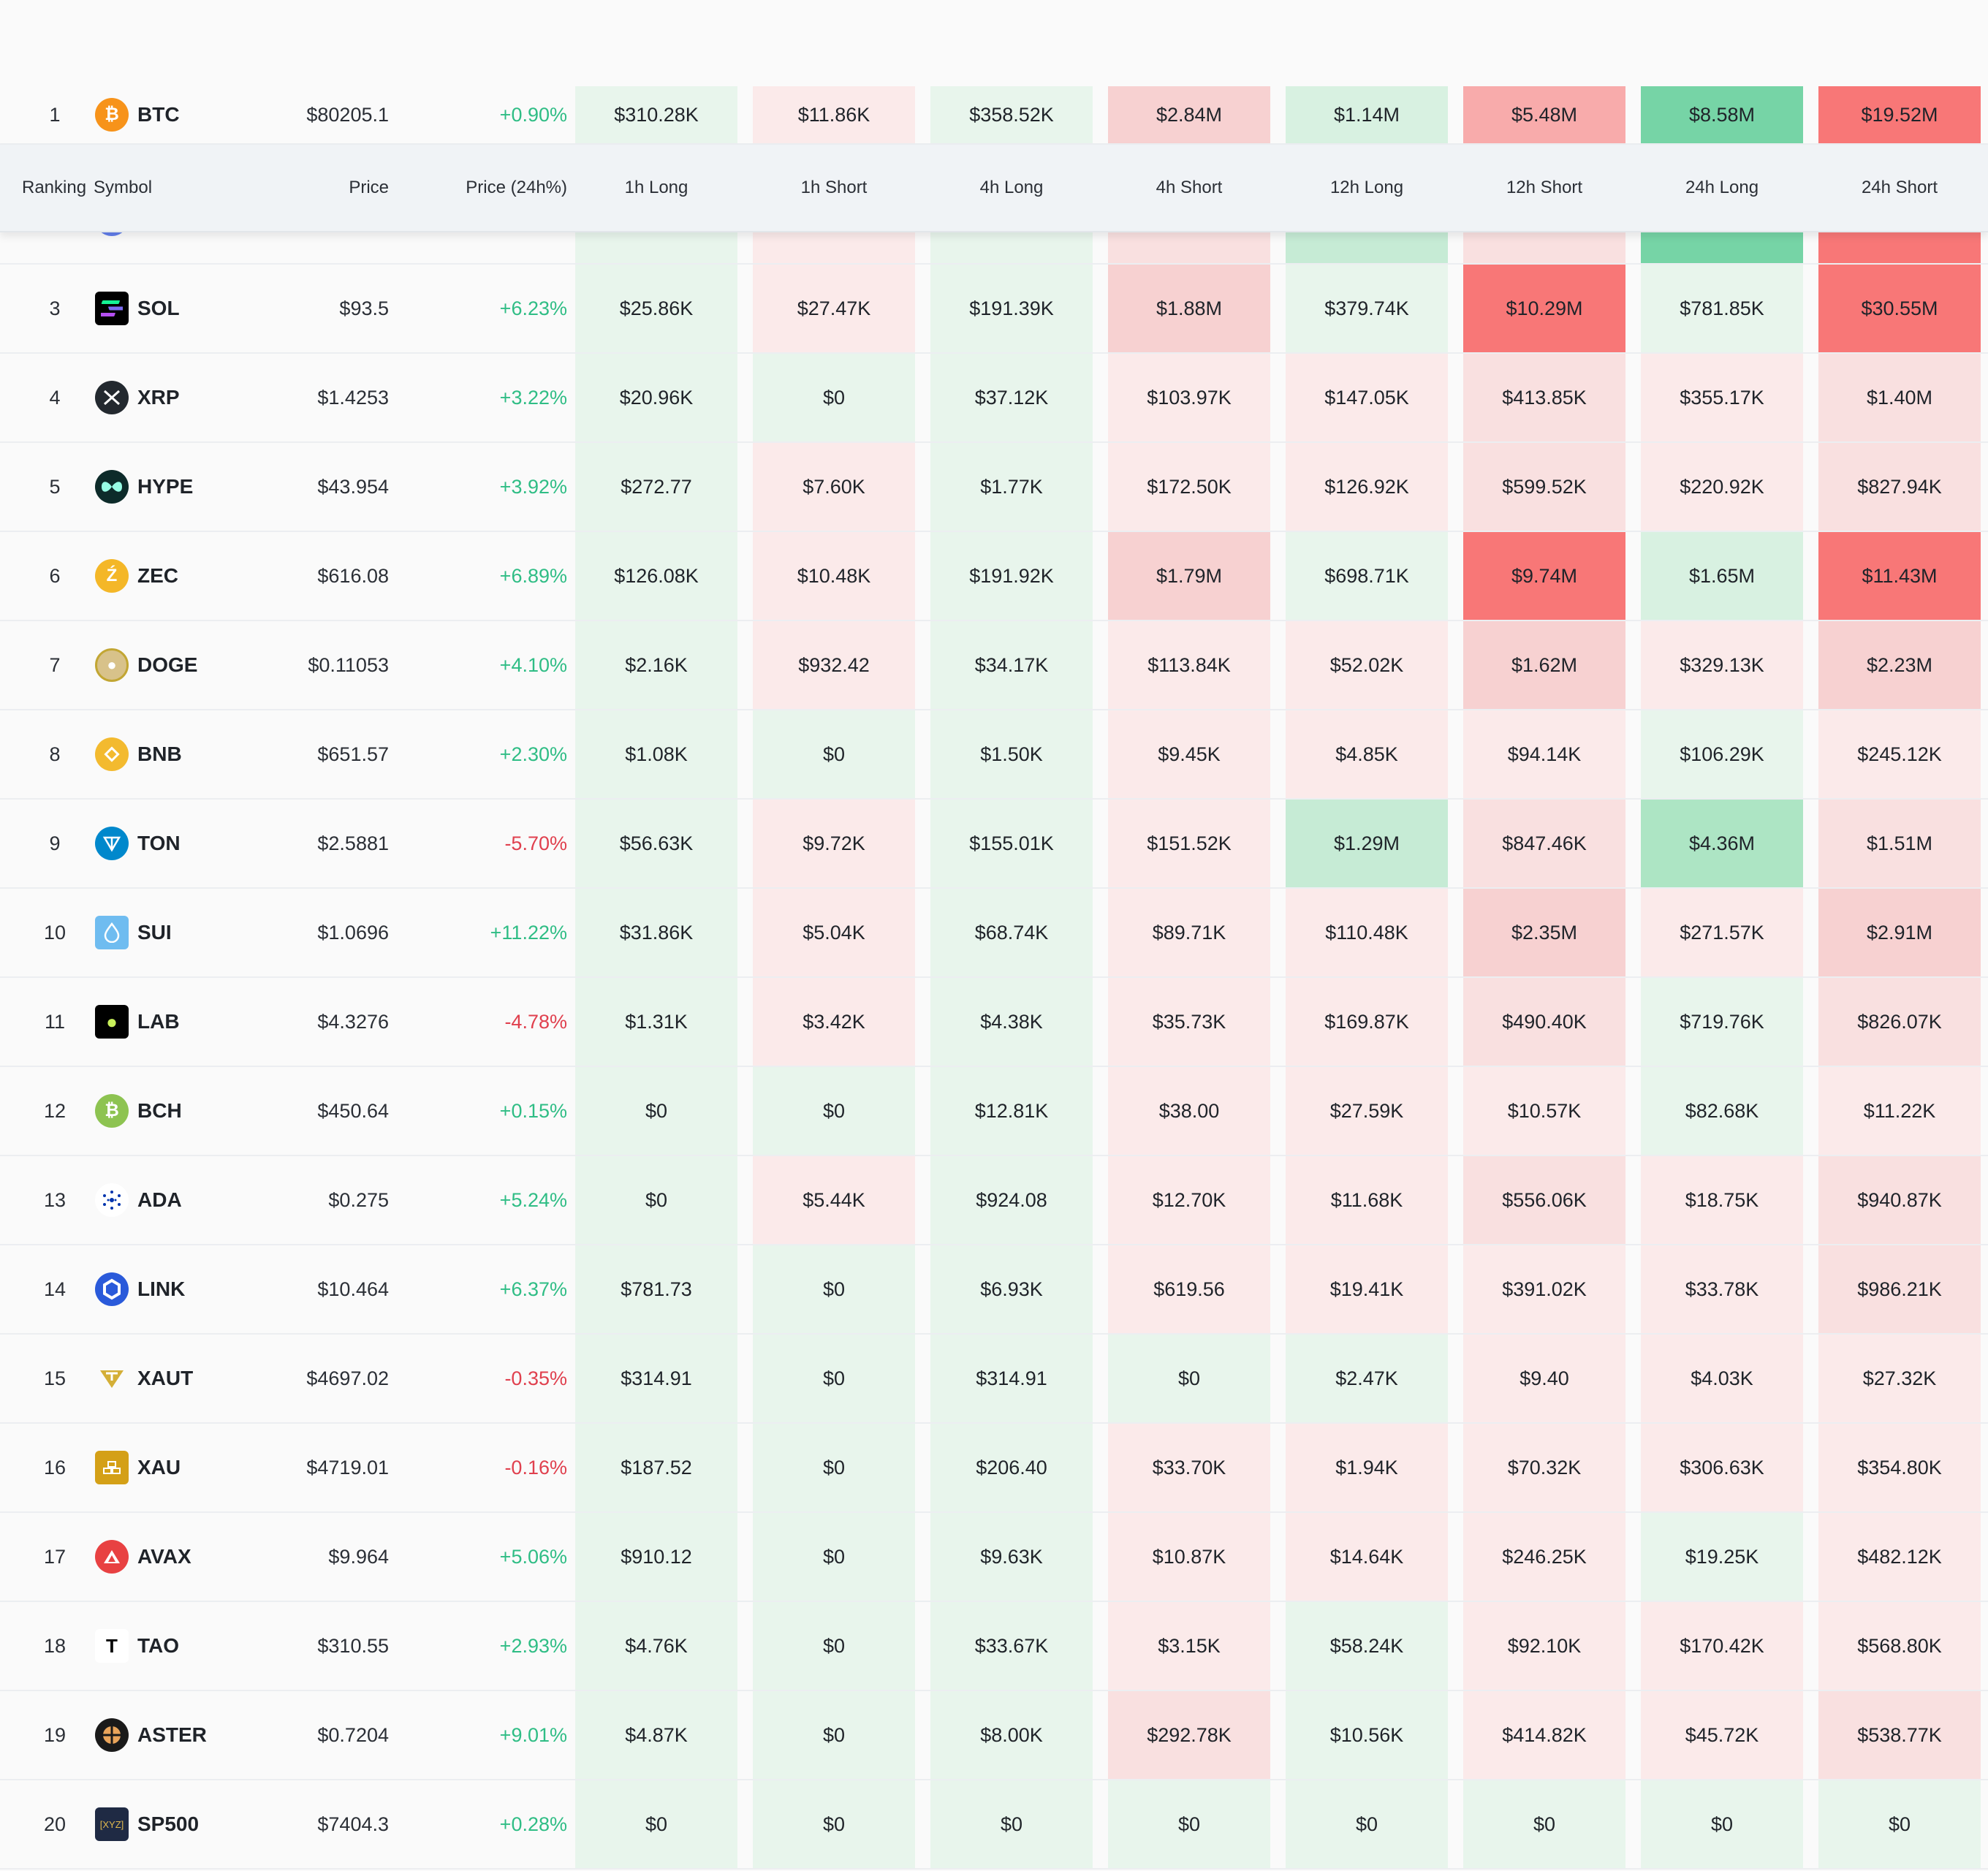 Image resolution: width=1988 pixels, height=1871 pixels. Describe the element at coordinates (1544, 1646) in the screenshot. I see `cell-12h-short: $92.10K` at that location.